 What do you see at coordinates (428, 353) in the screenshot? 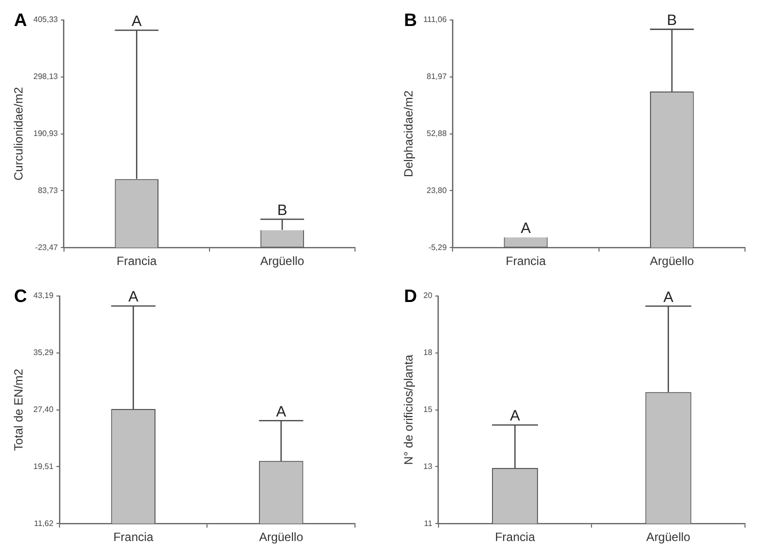
I see `y-tick-label: 18` at bounding box center [428, 353].